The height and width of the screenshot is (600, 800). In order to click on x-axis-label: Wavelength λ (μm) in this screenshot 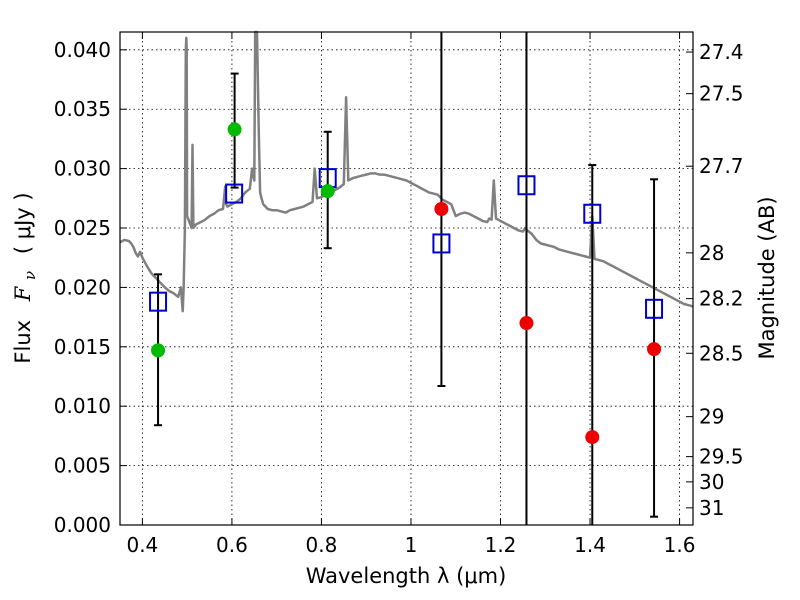, I will do `click(406, 576)`.